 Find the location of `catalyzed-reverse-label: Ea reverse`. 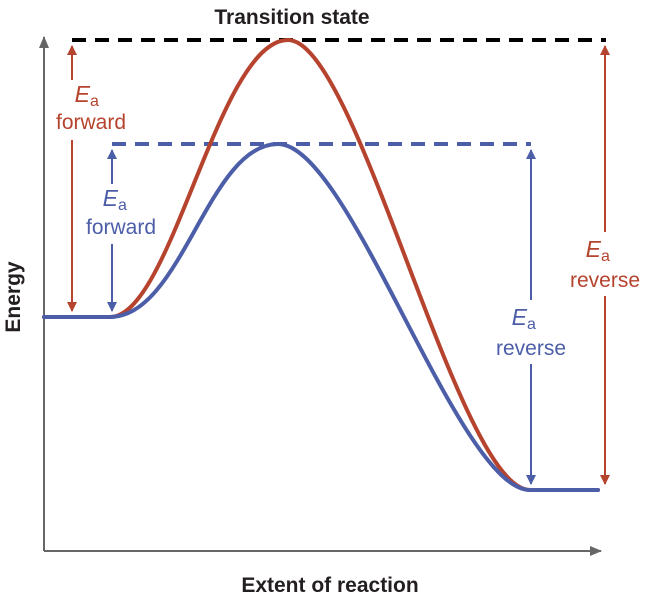

catalyzed-reverse-label: Ea reverse is located at coordinates (531, 332).